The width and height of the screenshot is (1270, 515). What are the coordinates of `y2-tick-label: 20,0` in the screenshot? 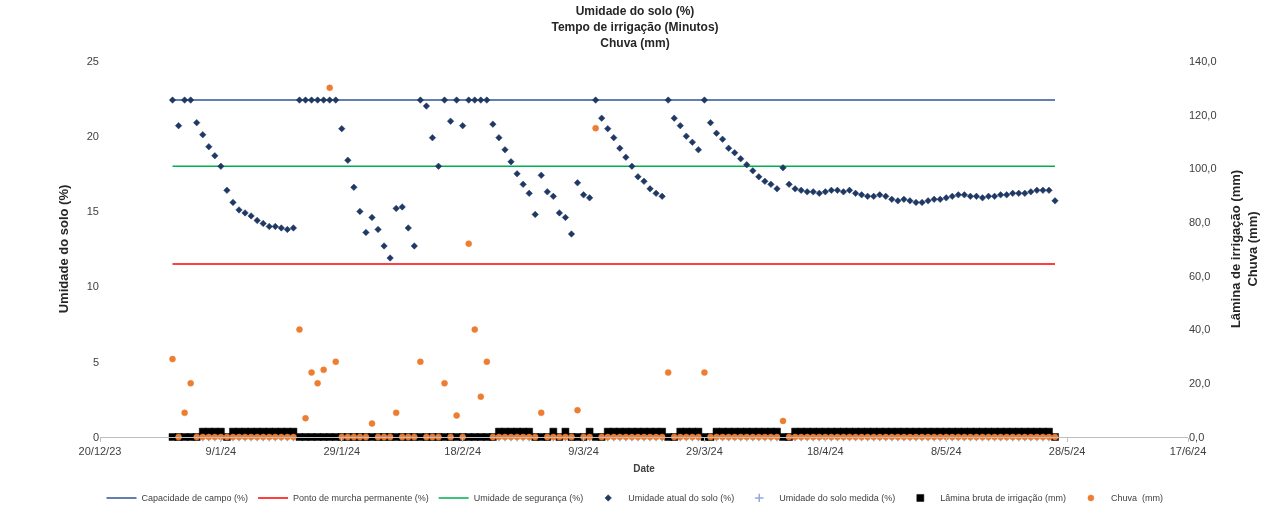 It's located at (1200, 383).